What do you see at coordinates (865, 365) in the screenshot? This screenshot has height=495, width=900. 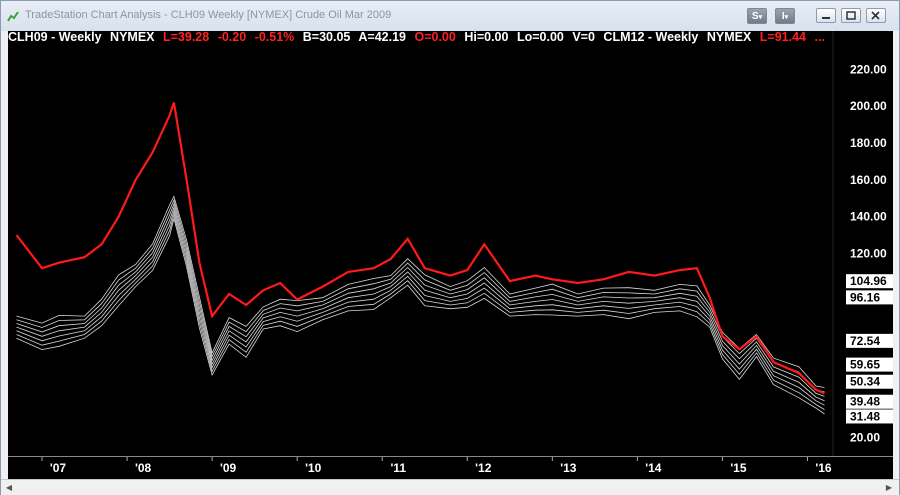 I see `price-label: 59.65` at bounding box center [865, 365].